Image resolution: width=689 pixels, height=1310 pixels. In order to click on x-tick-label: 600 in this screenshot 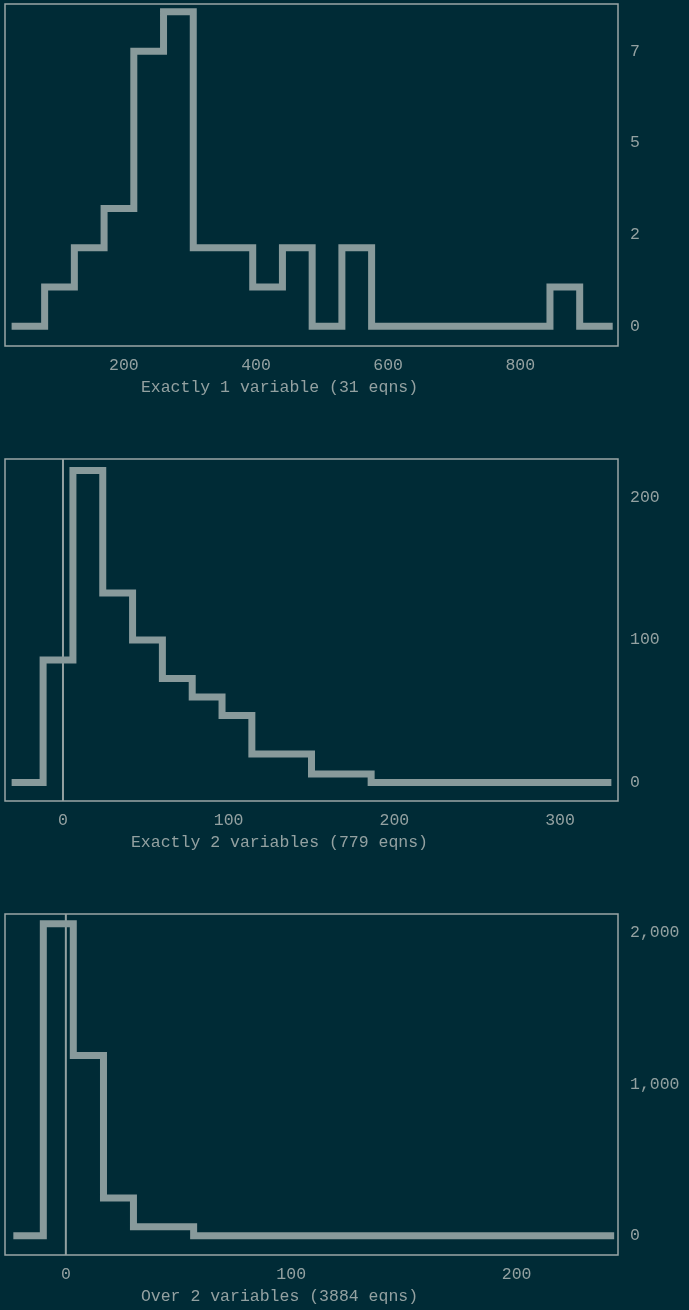, I will do `click(388, 365)`.